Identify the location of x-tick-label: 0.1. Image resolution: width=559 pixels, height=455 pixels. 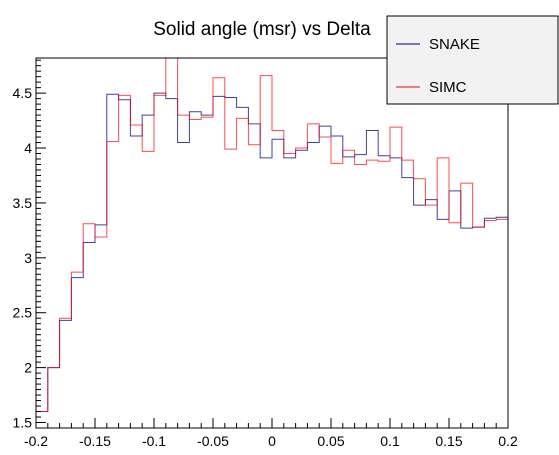
(390, 441).